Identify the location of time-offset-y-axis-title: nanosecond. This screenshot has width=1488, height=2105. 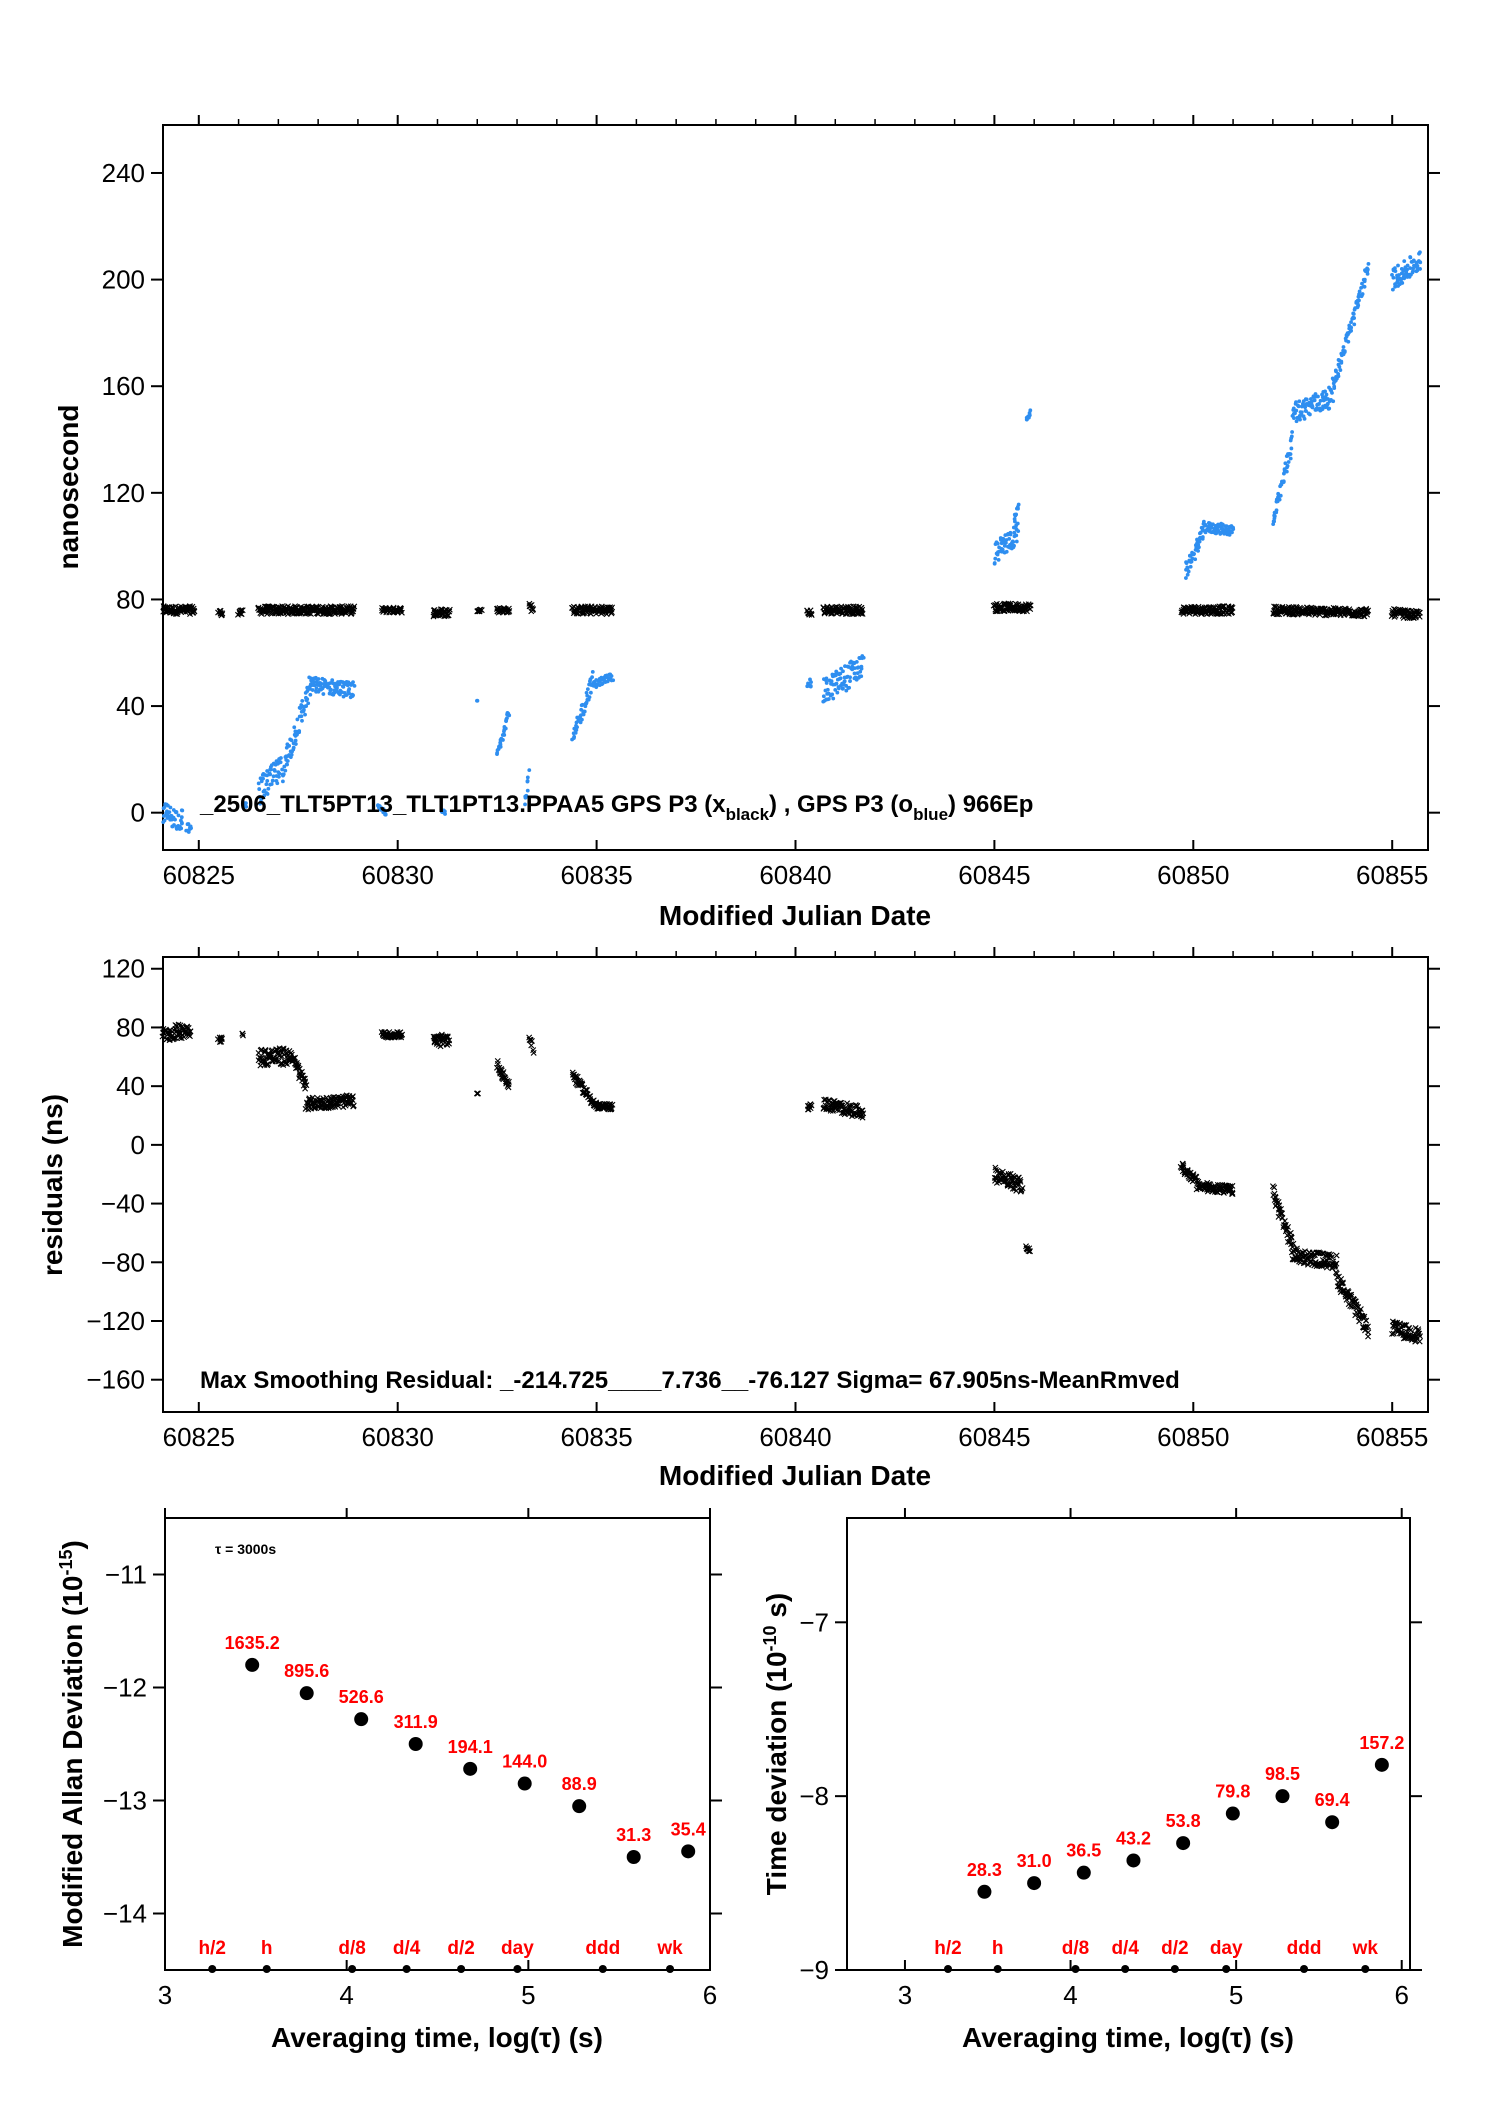
(68, 487).